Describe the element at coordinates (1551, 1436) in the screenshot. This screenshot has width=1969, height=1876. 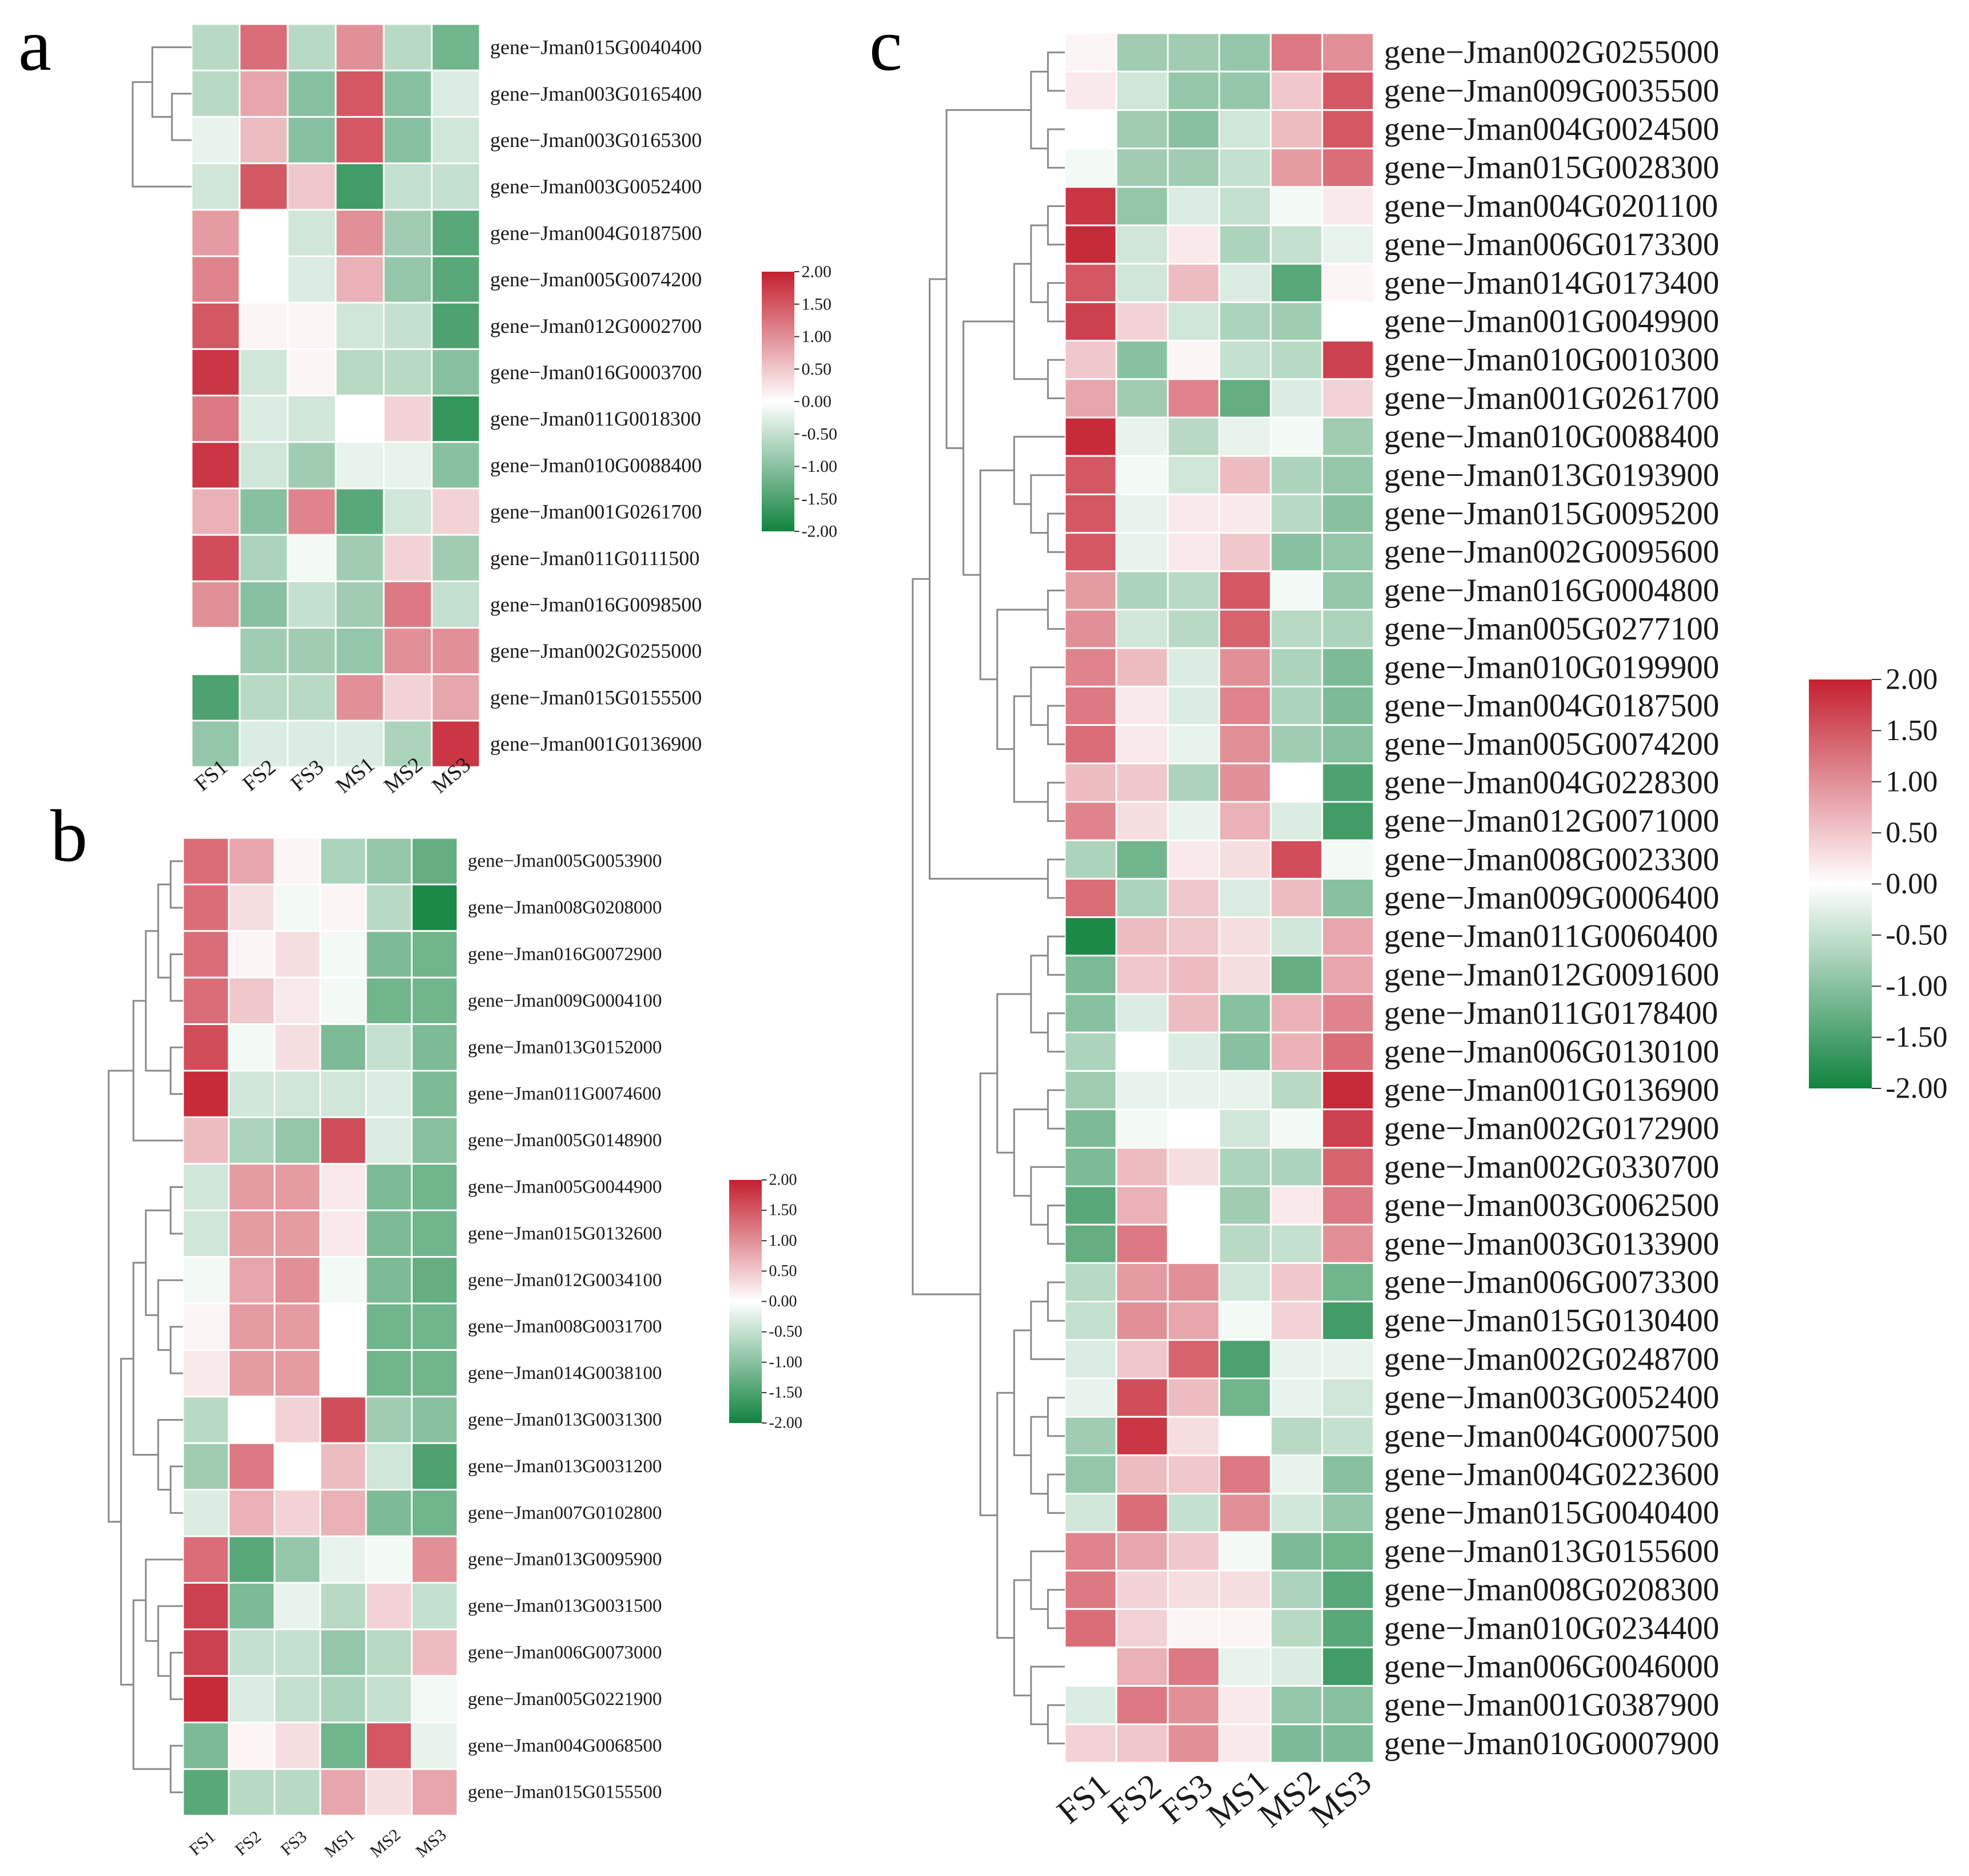
I see `gene-label: gene−Jman004G0007500` at that location.